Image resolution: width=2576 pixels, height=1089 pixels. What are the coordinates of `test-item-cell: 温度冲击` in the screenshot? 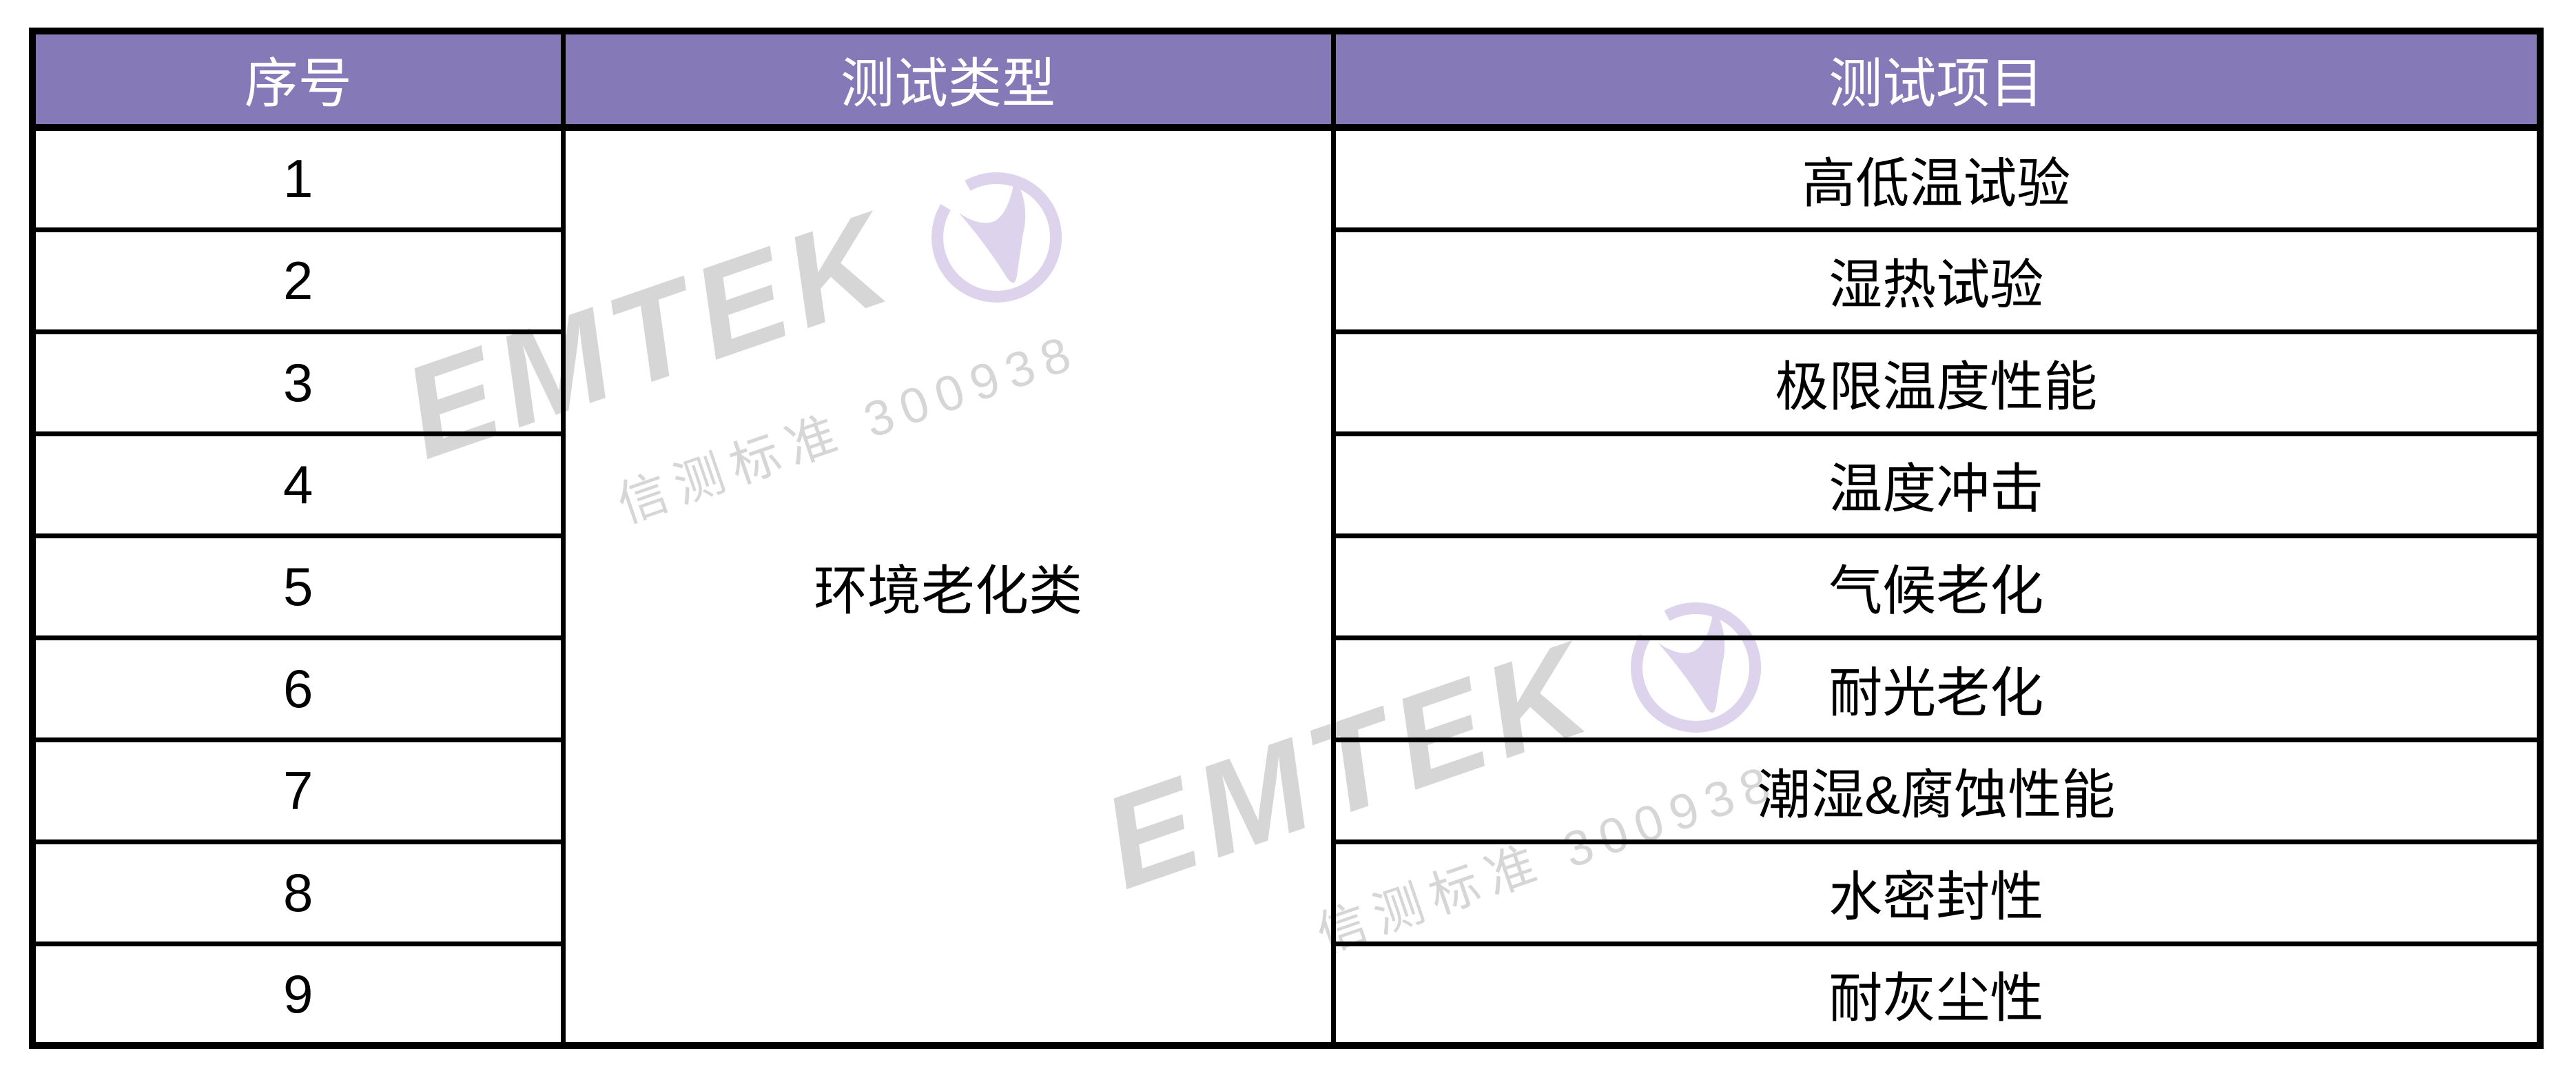 It's located at (1936, 484).